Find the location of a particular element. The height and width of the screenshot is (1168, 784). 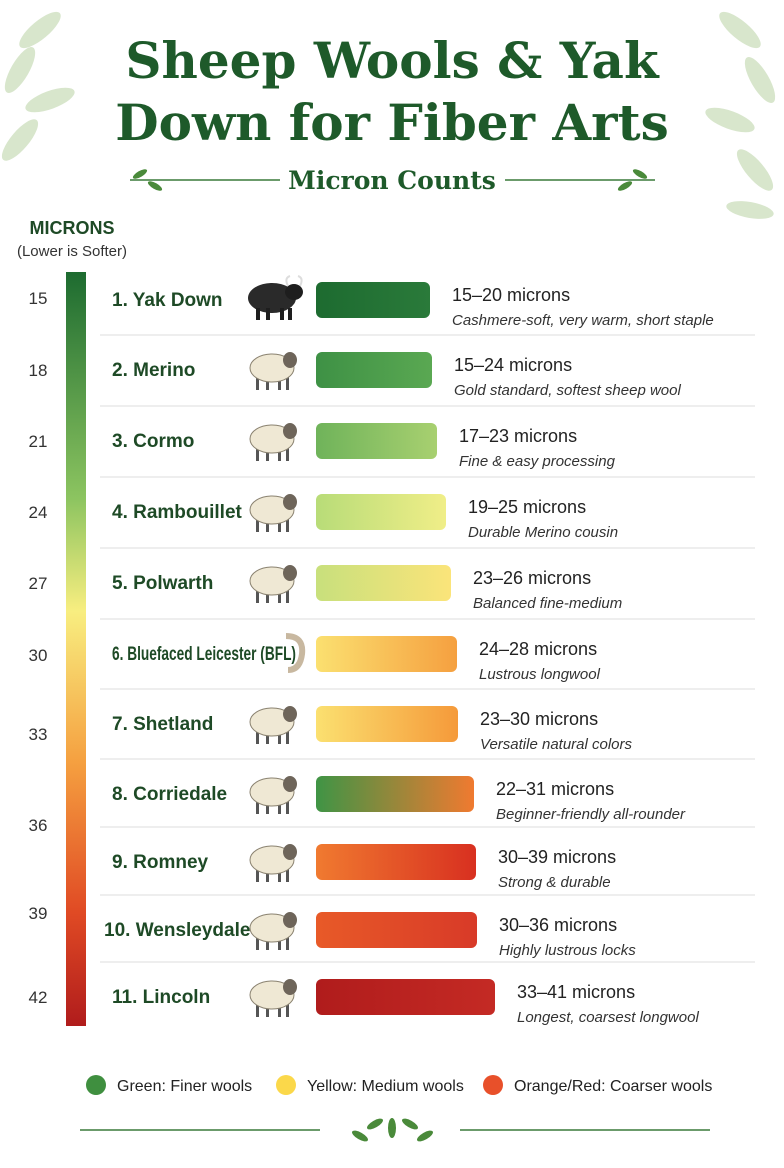

item-description: Balanced fine-medium is located at coordinates (547, 603).